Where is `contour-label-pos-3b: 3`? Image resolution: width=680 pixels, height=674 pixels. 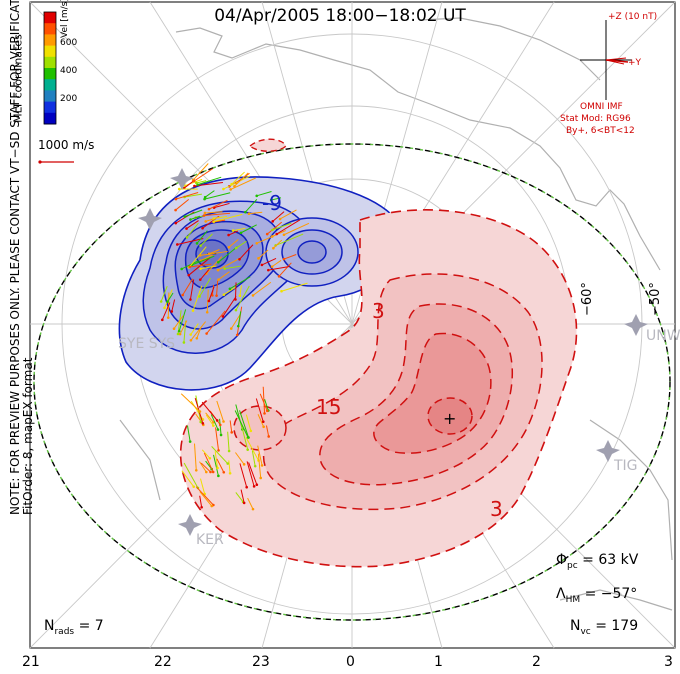
contour-label-pos-3b: 3 is located at coordinates (496, 509).